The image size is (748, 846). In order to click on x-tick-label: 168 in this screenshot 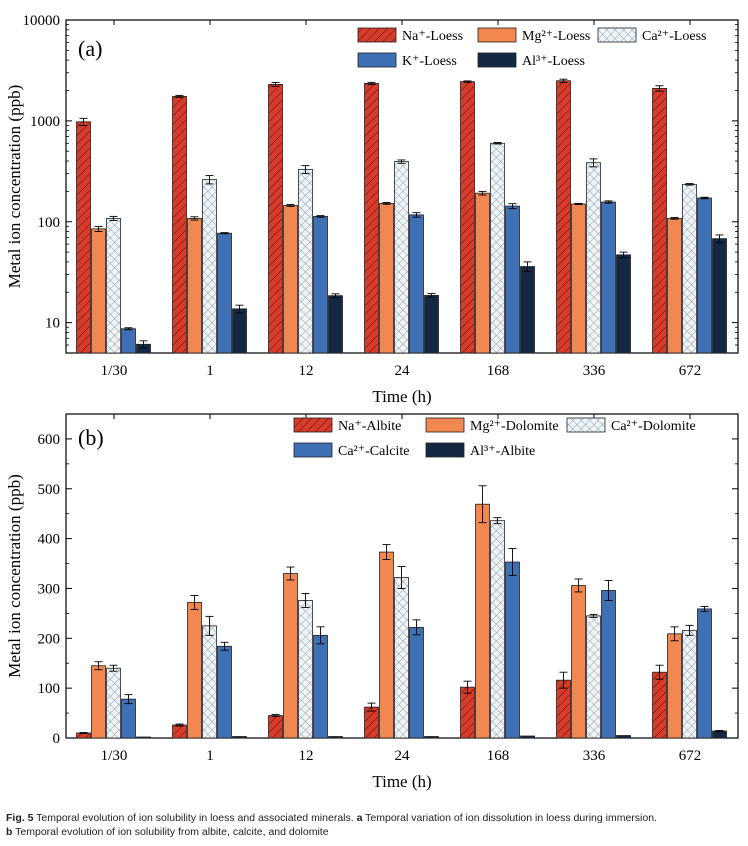, I will do `click(498, 756)`.